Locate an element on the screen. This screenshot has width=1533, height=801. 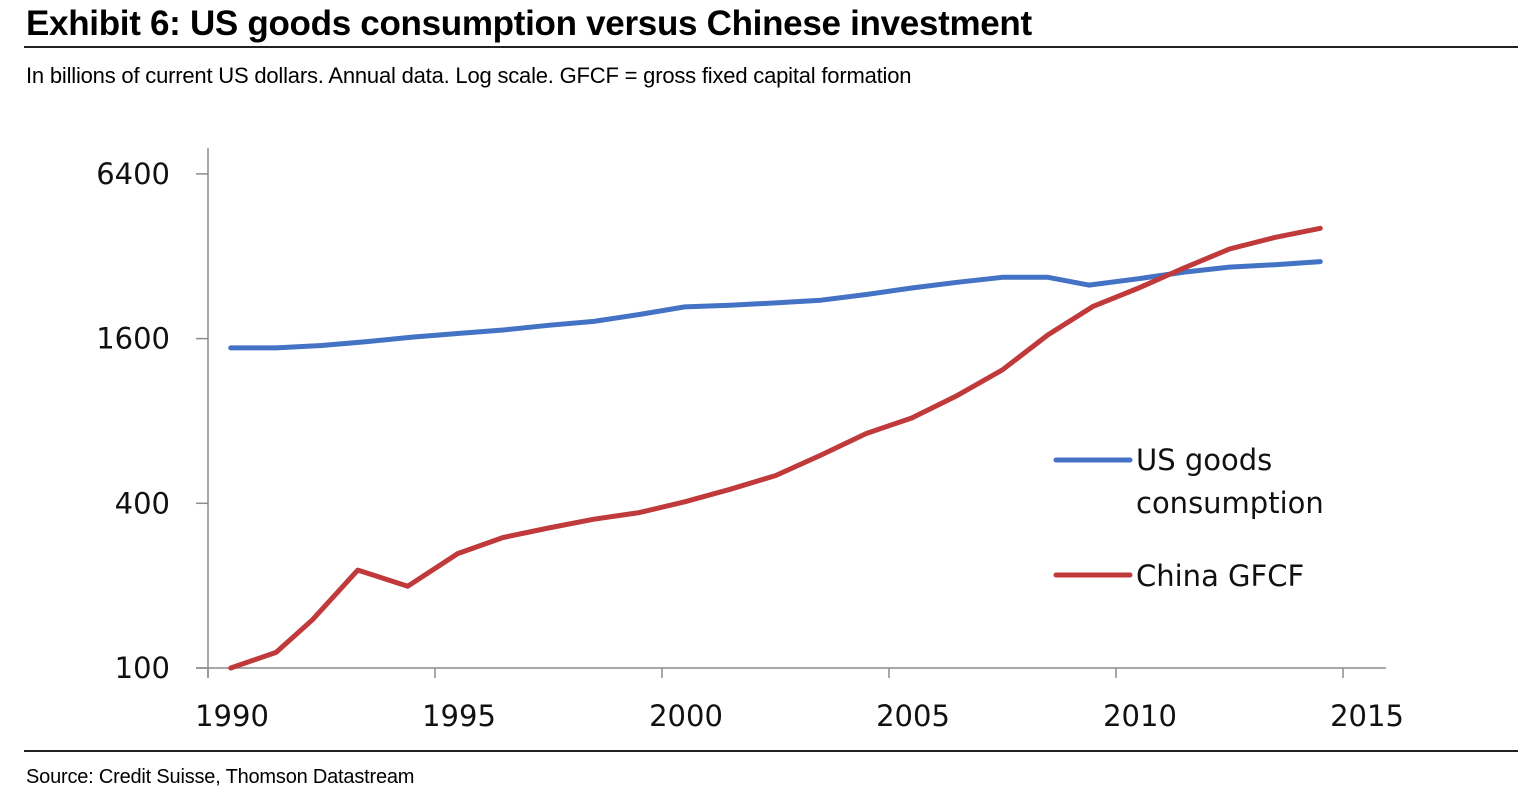
x-tick-label: 1990 is located at coordinates (232, 716).